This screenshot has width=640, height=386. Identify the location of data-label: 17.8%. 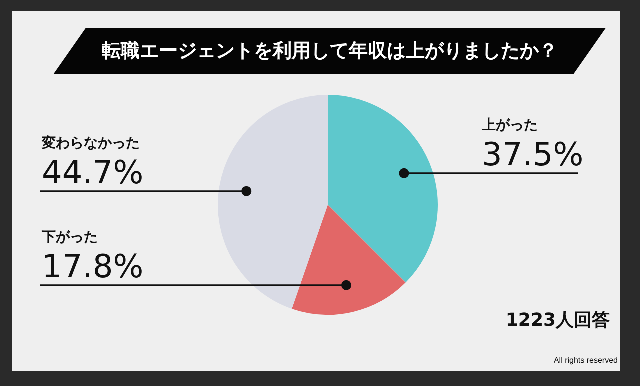
(93, 266).